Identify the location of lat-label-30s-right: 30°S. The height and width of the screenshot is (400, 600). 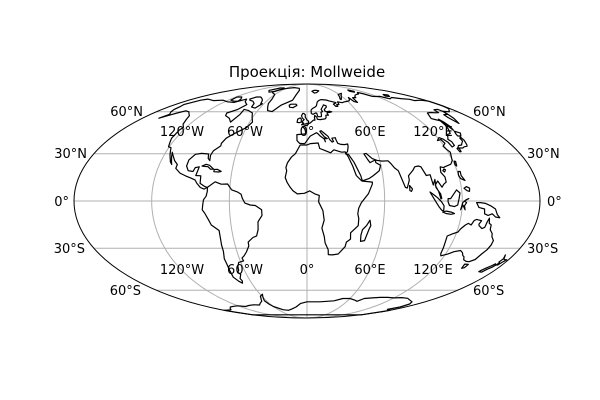
(542, 249).